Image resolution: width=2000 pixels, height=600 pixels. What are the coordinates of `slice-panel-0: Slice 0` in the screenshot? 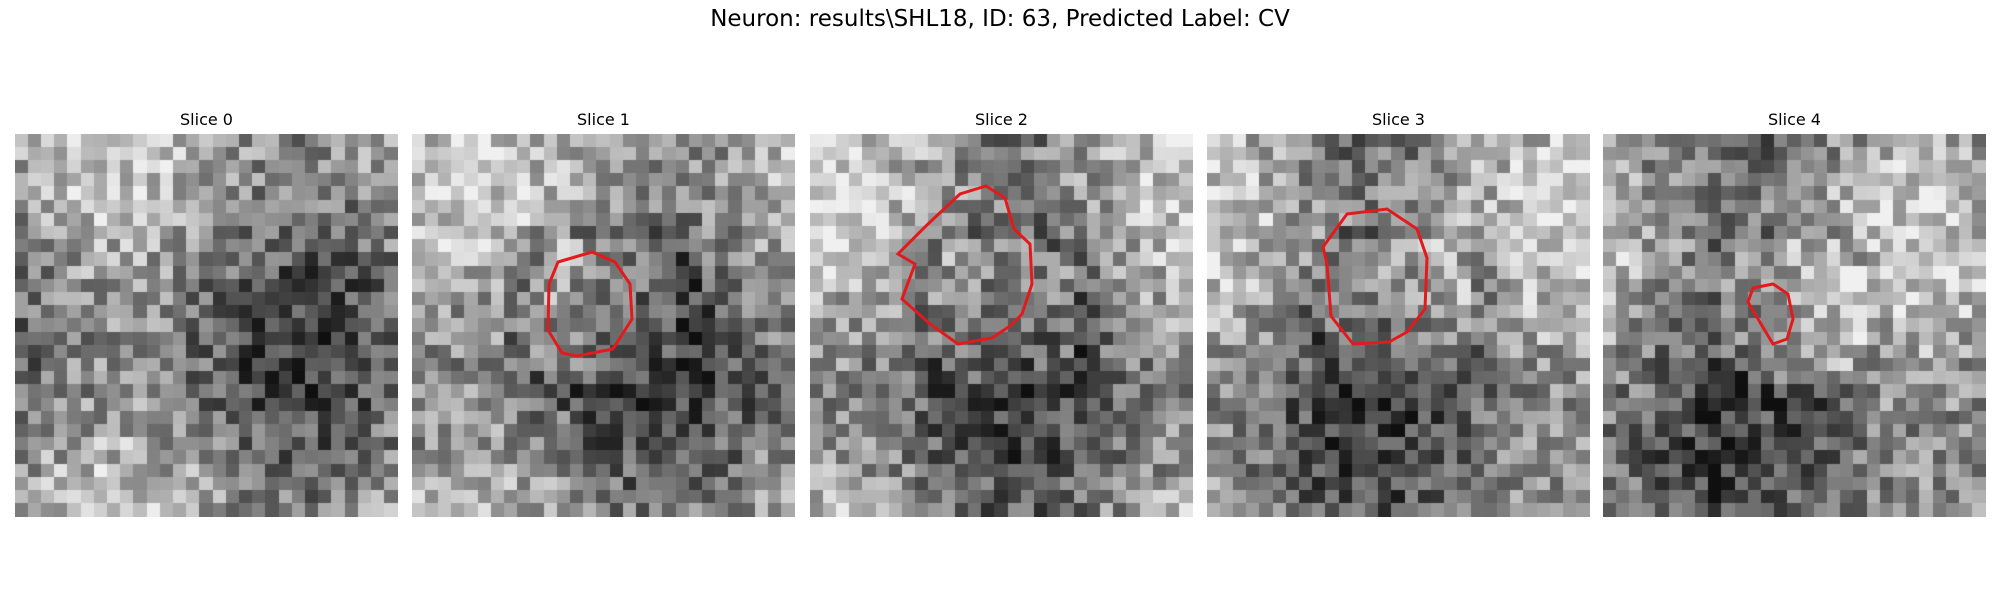 It's located at (206, 312).